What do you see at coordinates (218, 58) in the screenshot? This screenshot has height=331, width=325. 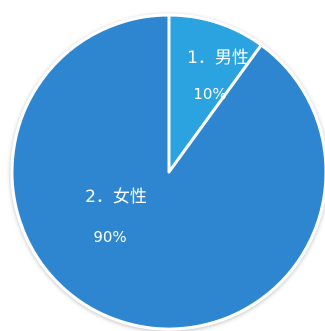 I see `slice-category-label-1: 1．男性` at bounding box center [218, 58].